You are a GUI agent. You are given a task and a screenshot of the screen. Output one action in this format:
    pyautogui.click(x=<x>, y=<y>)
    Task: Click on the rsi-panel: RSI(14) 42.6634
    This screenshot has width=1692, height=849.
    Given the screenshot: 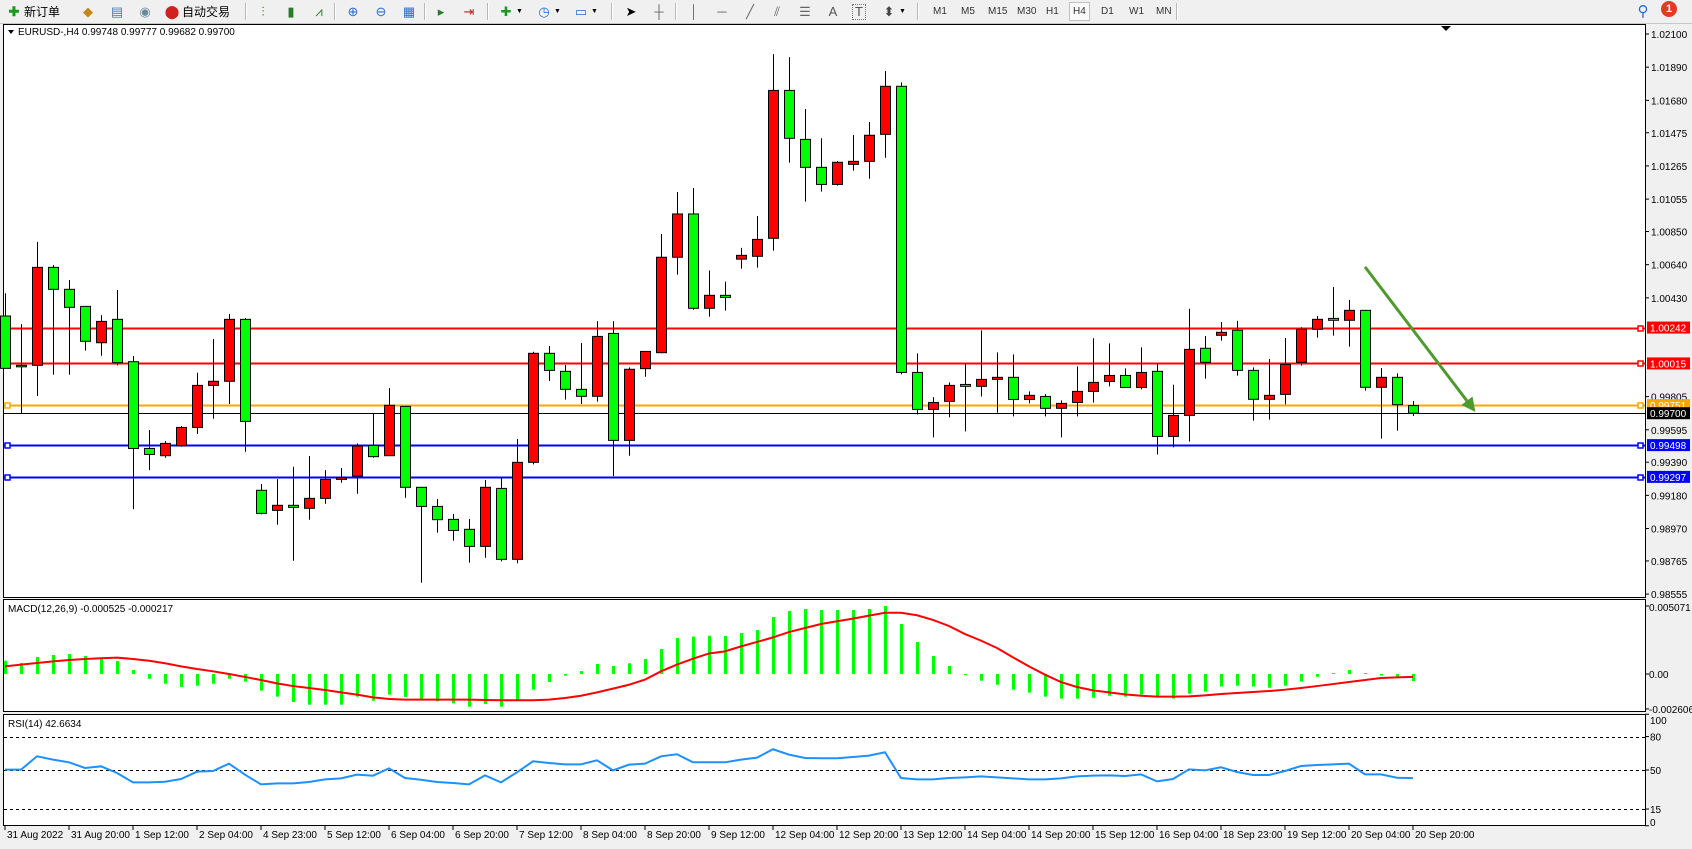 What is the action you would take?
    pyautogui.click(x=824, y=764)
    